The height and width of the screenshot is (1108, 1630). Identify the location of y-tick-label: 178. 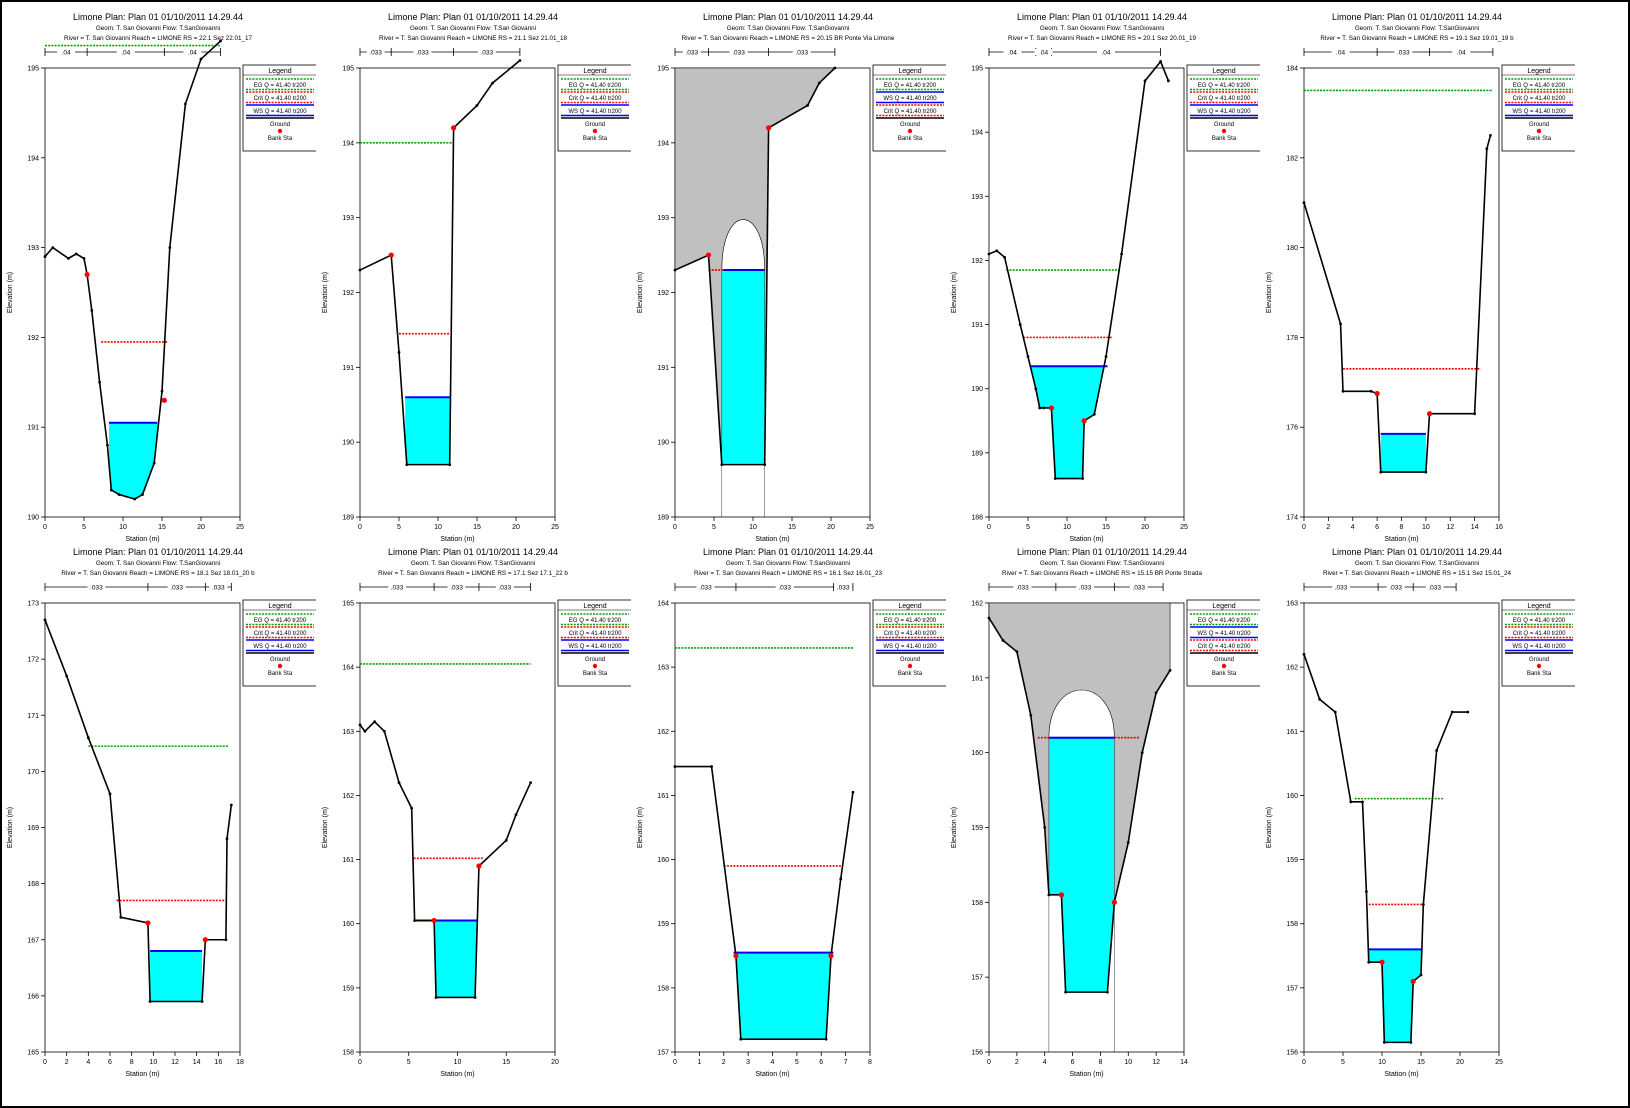
(1292, 338).